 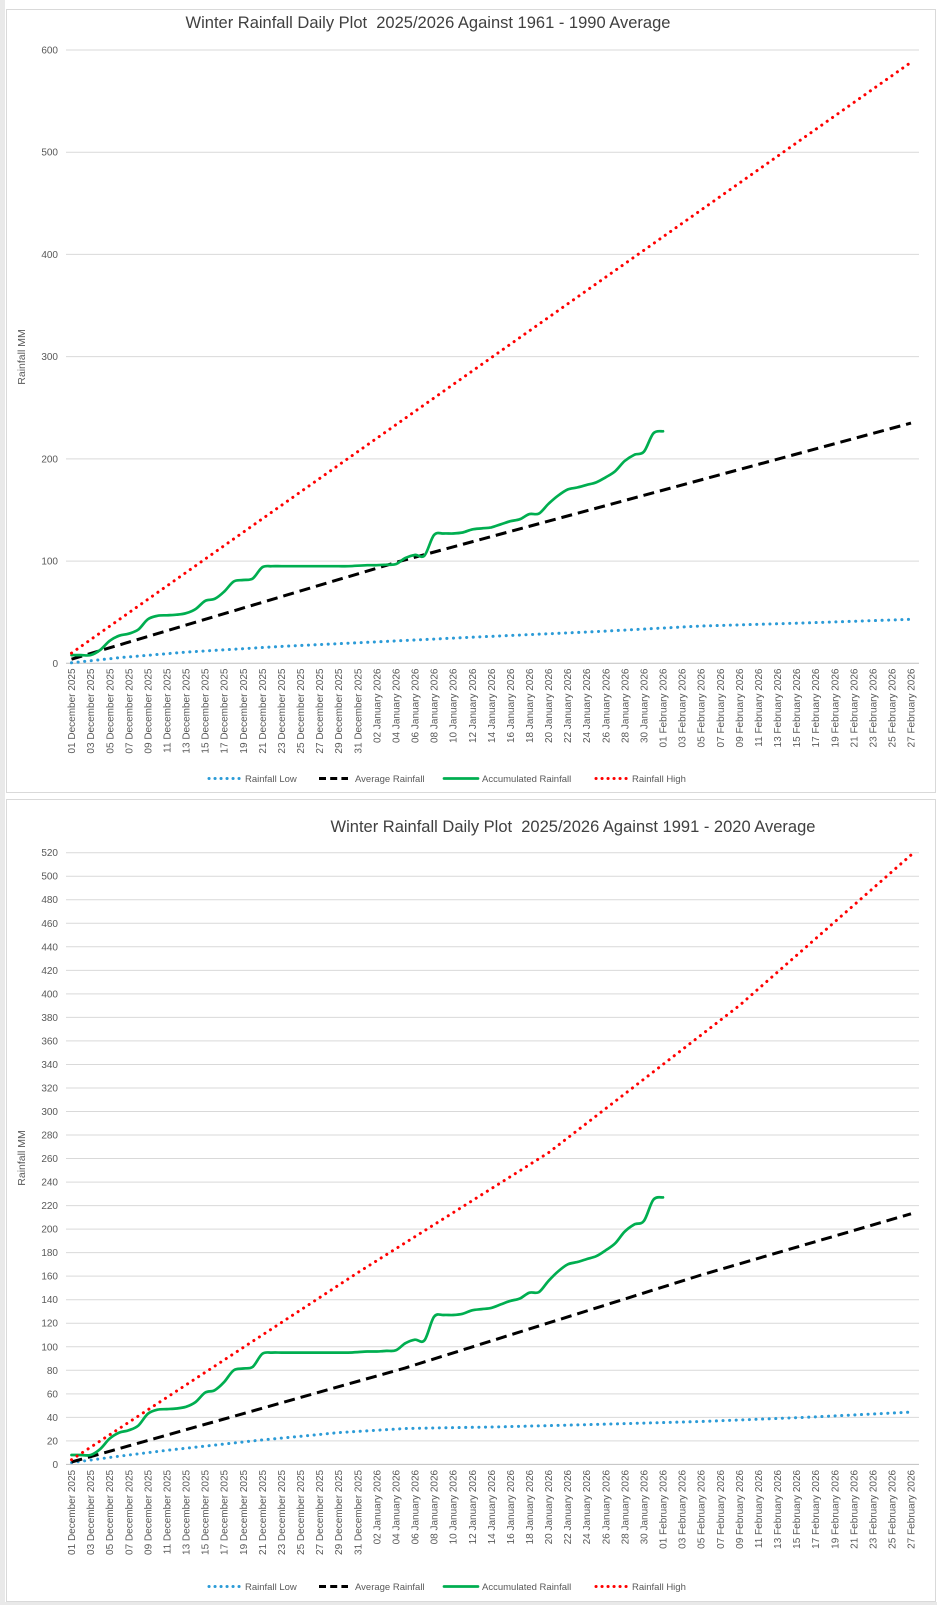 I want to click on y-tick-label: 60, so click(x=53, y=1394).